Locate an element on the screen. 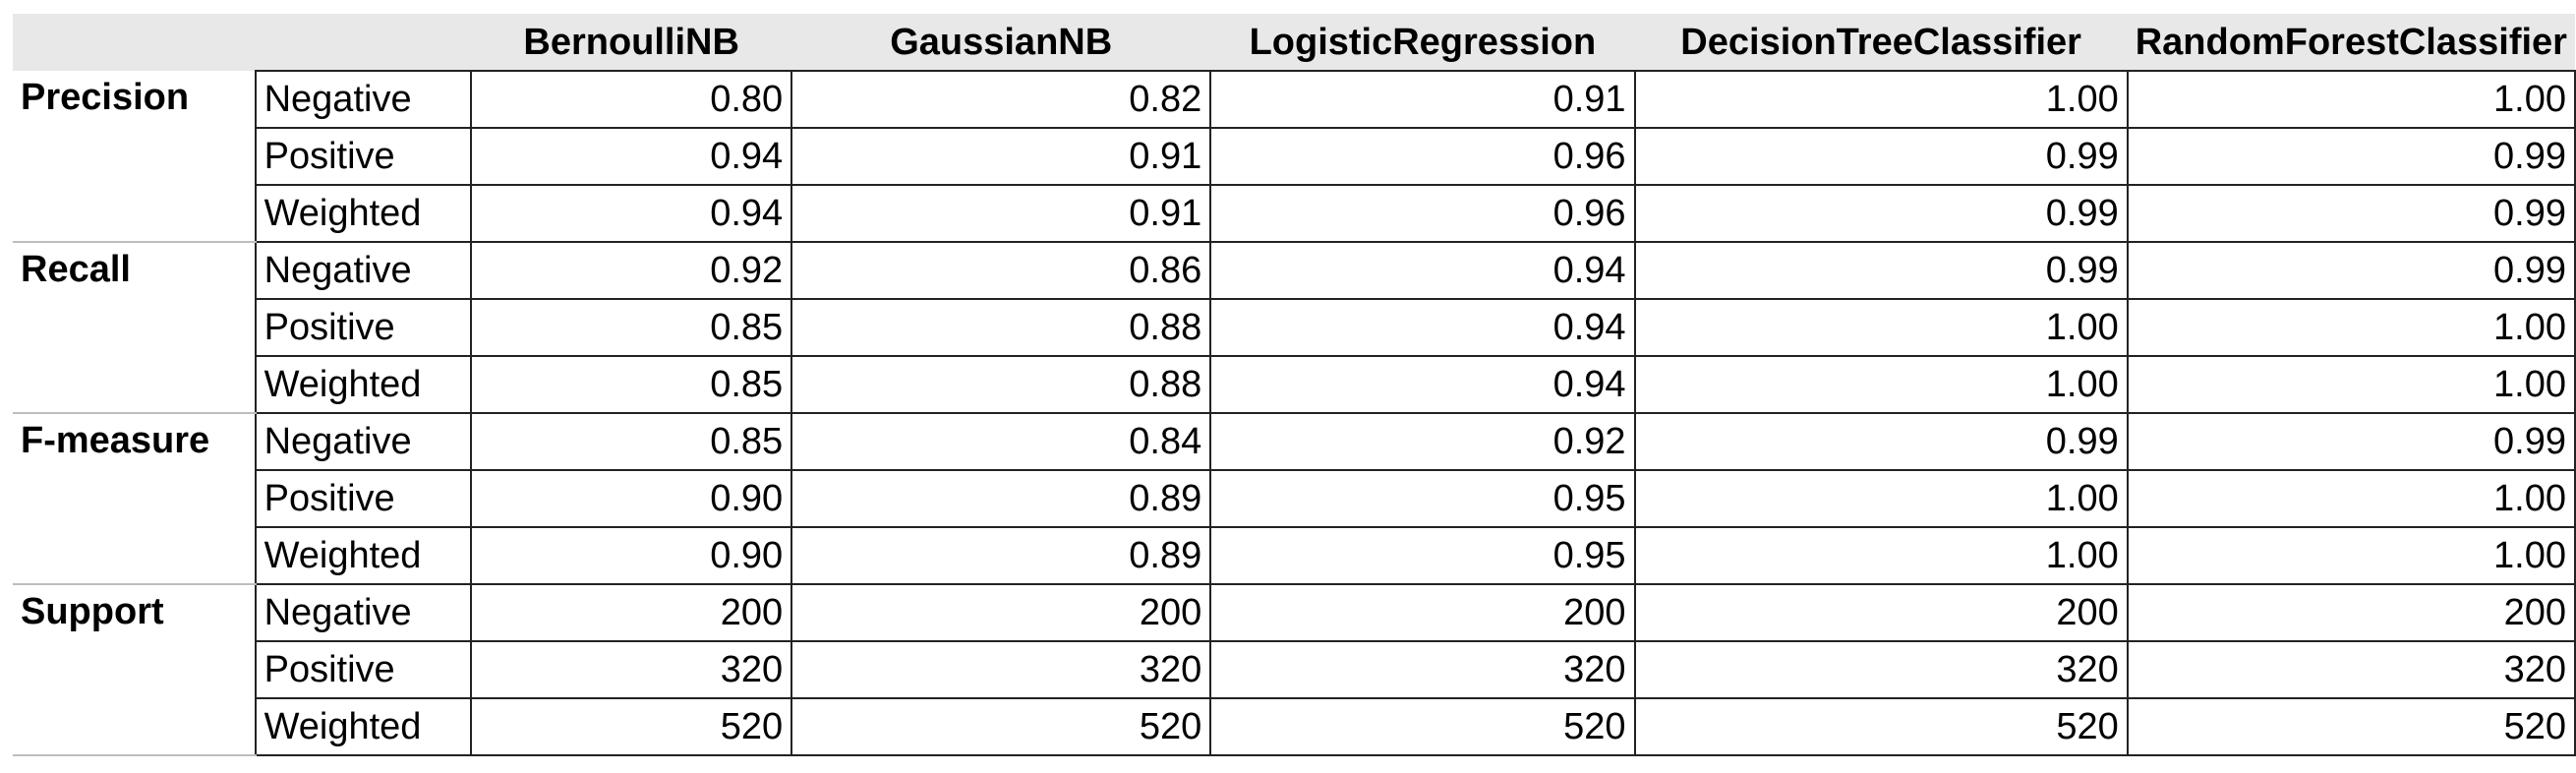  table-row: Positive 320 320 320 320 320 is located at coordinates (1294, 669).